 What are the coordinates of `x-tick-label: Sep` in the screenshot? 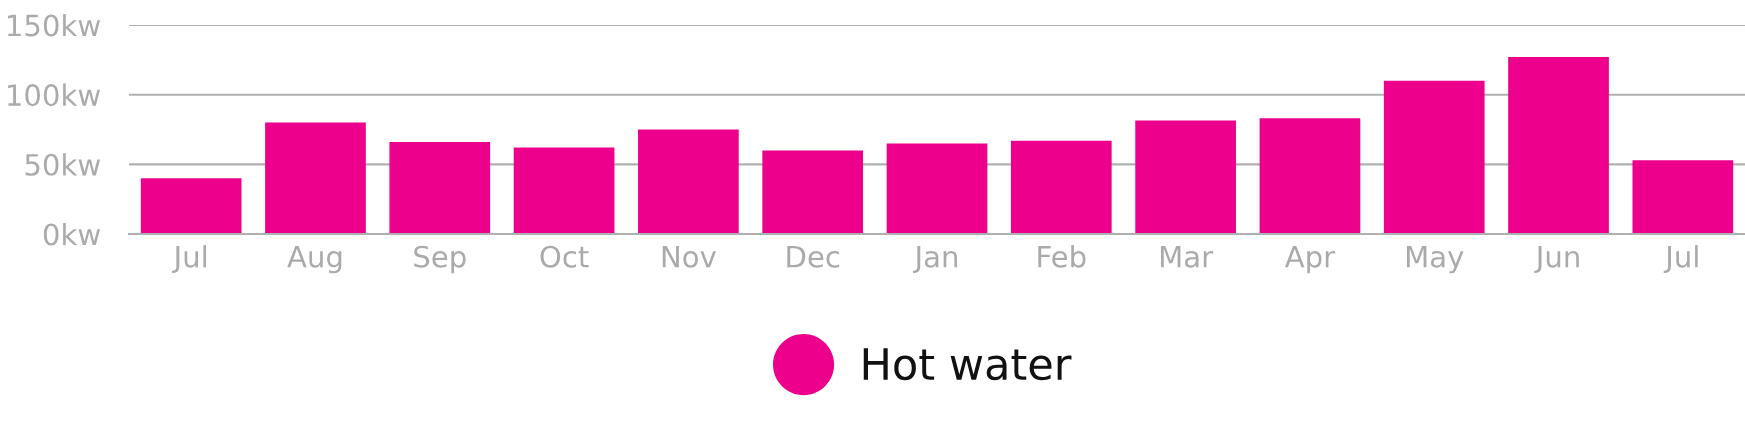 It's located at (440, 259).